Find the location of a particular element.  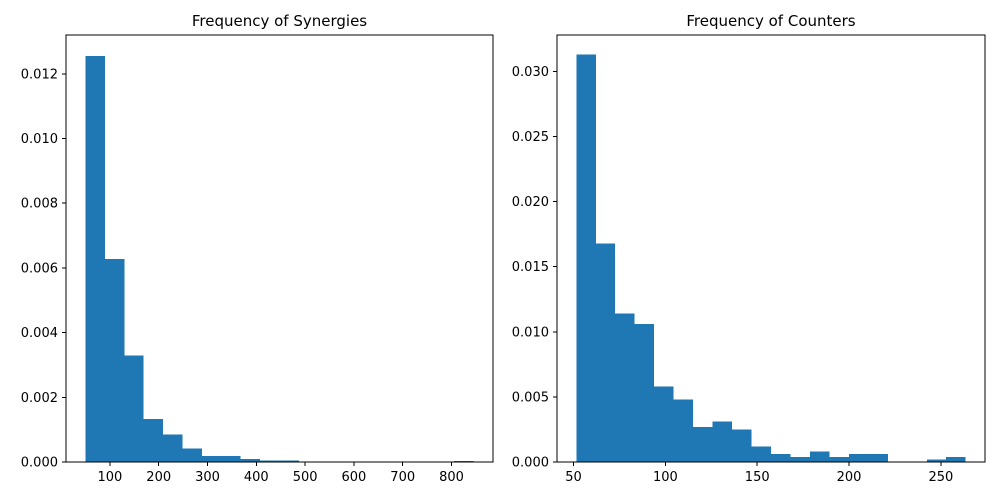

synergies-x-tick-label: 200 is located at coordinates (158, 477).